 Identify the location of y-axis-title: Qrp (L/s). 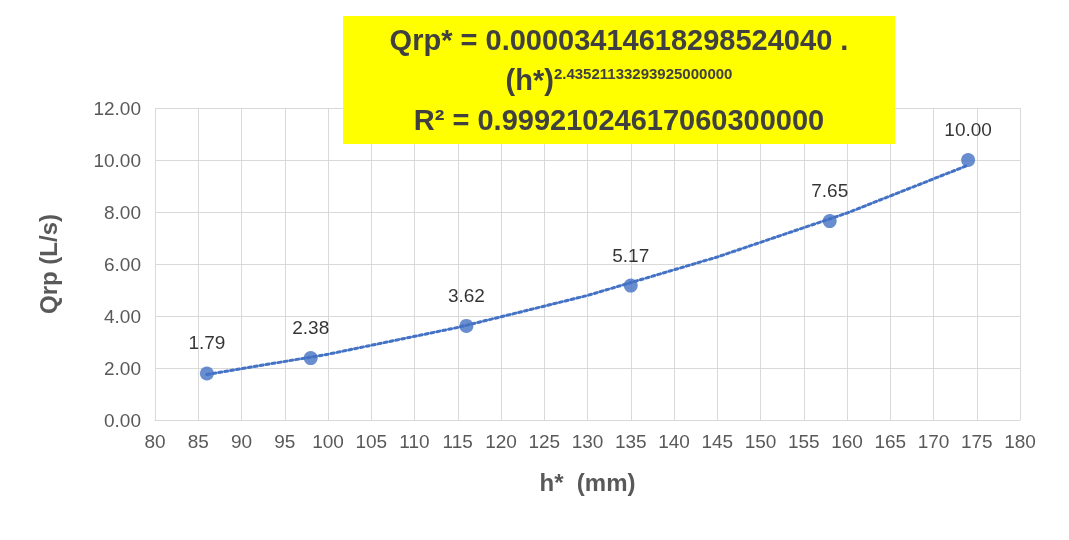
(48, 264).